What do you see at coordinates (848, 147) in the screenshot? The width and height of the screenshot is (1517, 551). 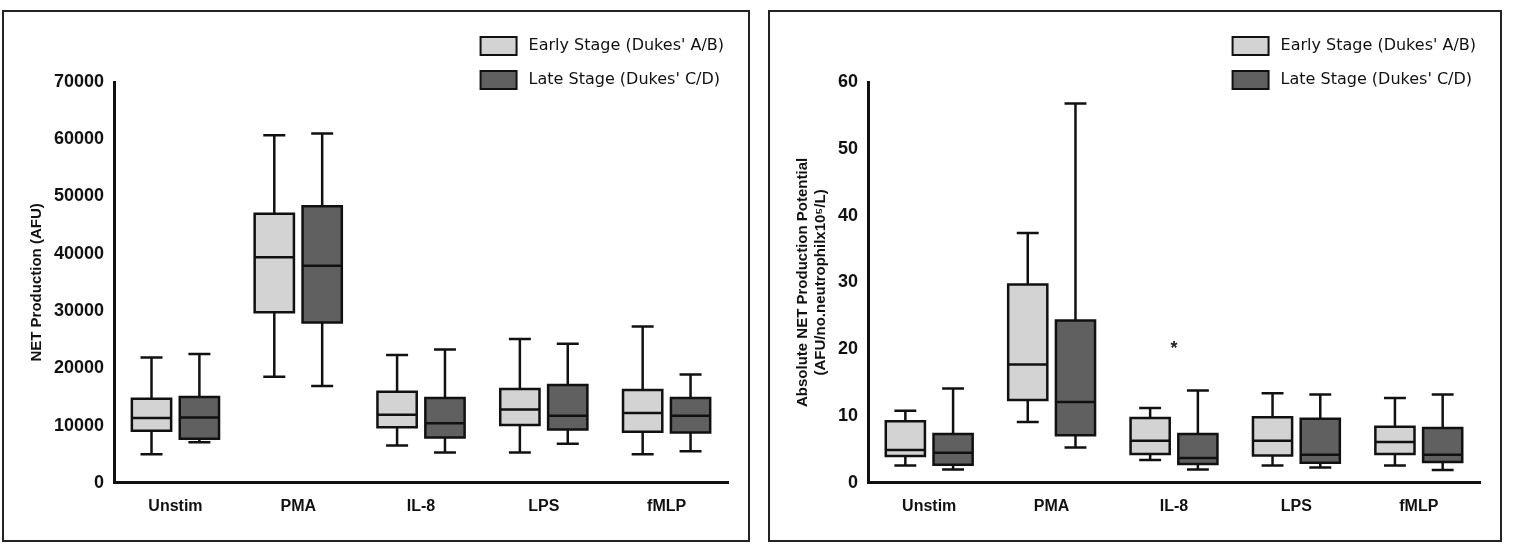 I see `y-tick-label: 50` at bounding box center [848, 147].